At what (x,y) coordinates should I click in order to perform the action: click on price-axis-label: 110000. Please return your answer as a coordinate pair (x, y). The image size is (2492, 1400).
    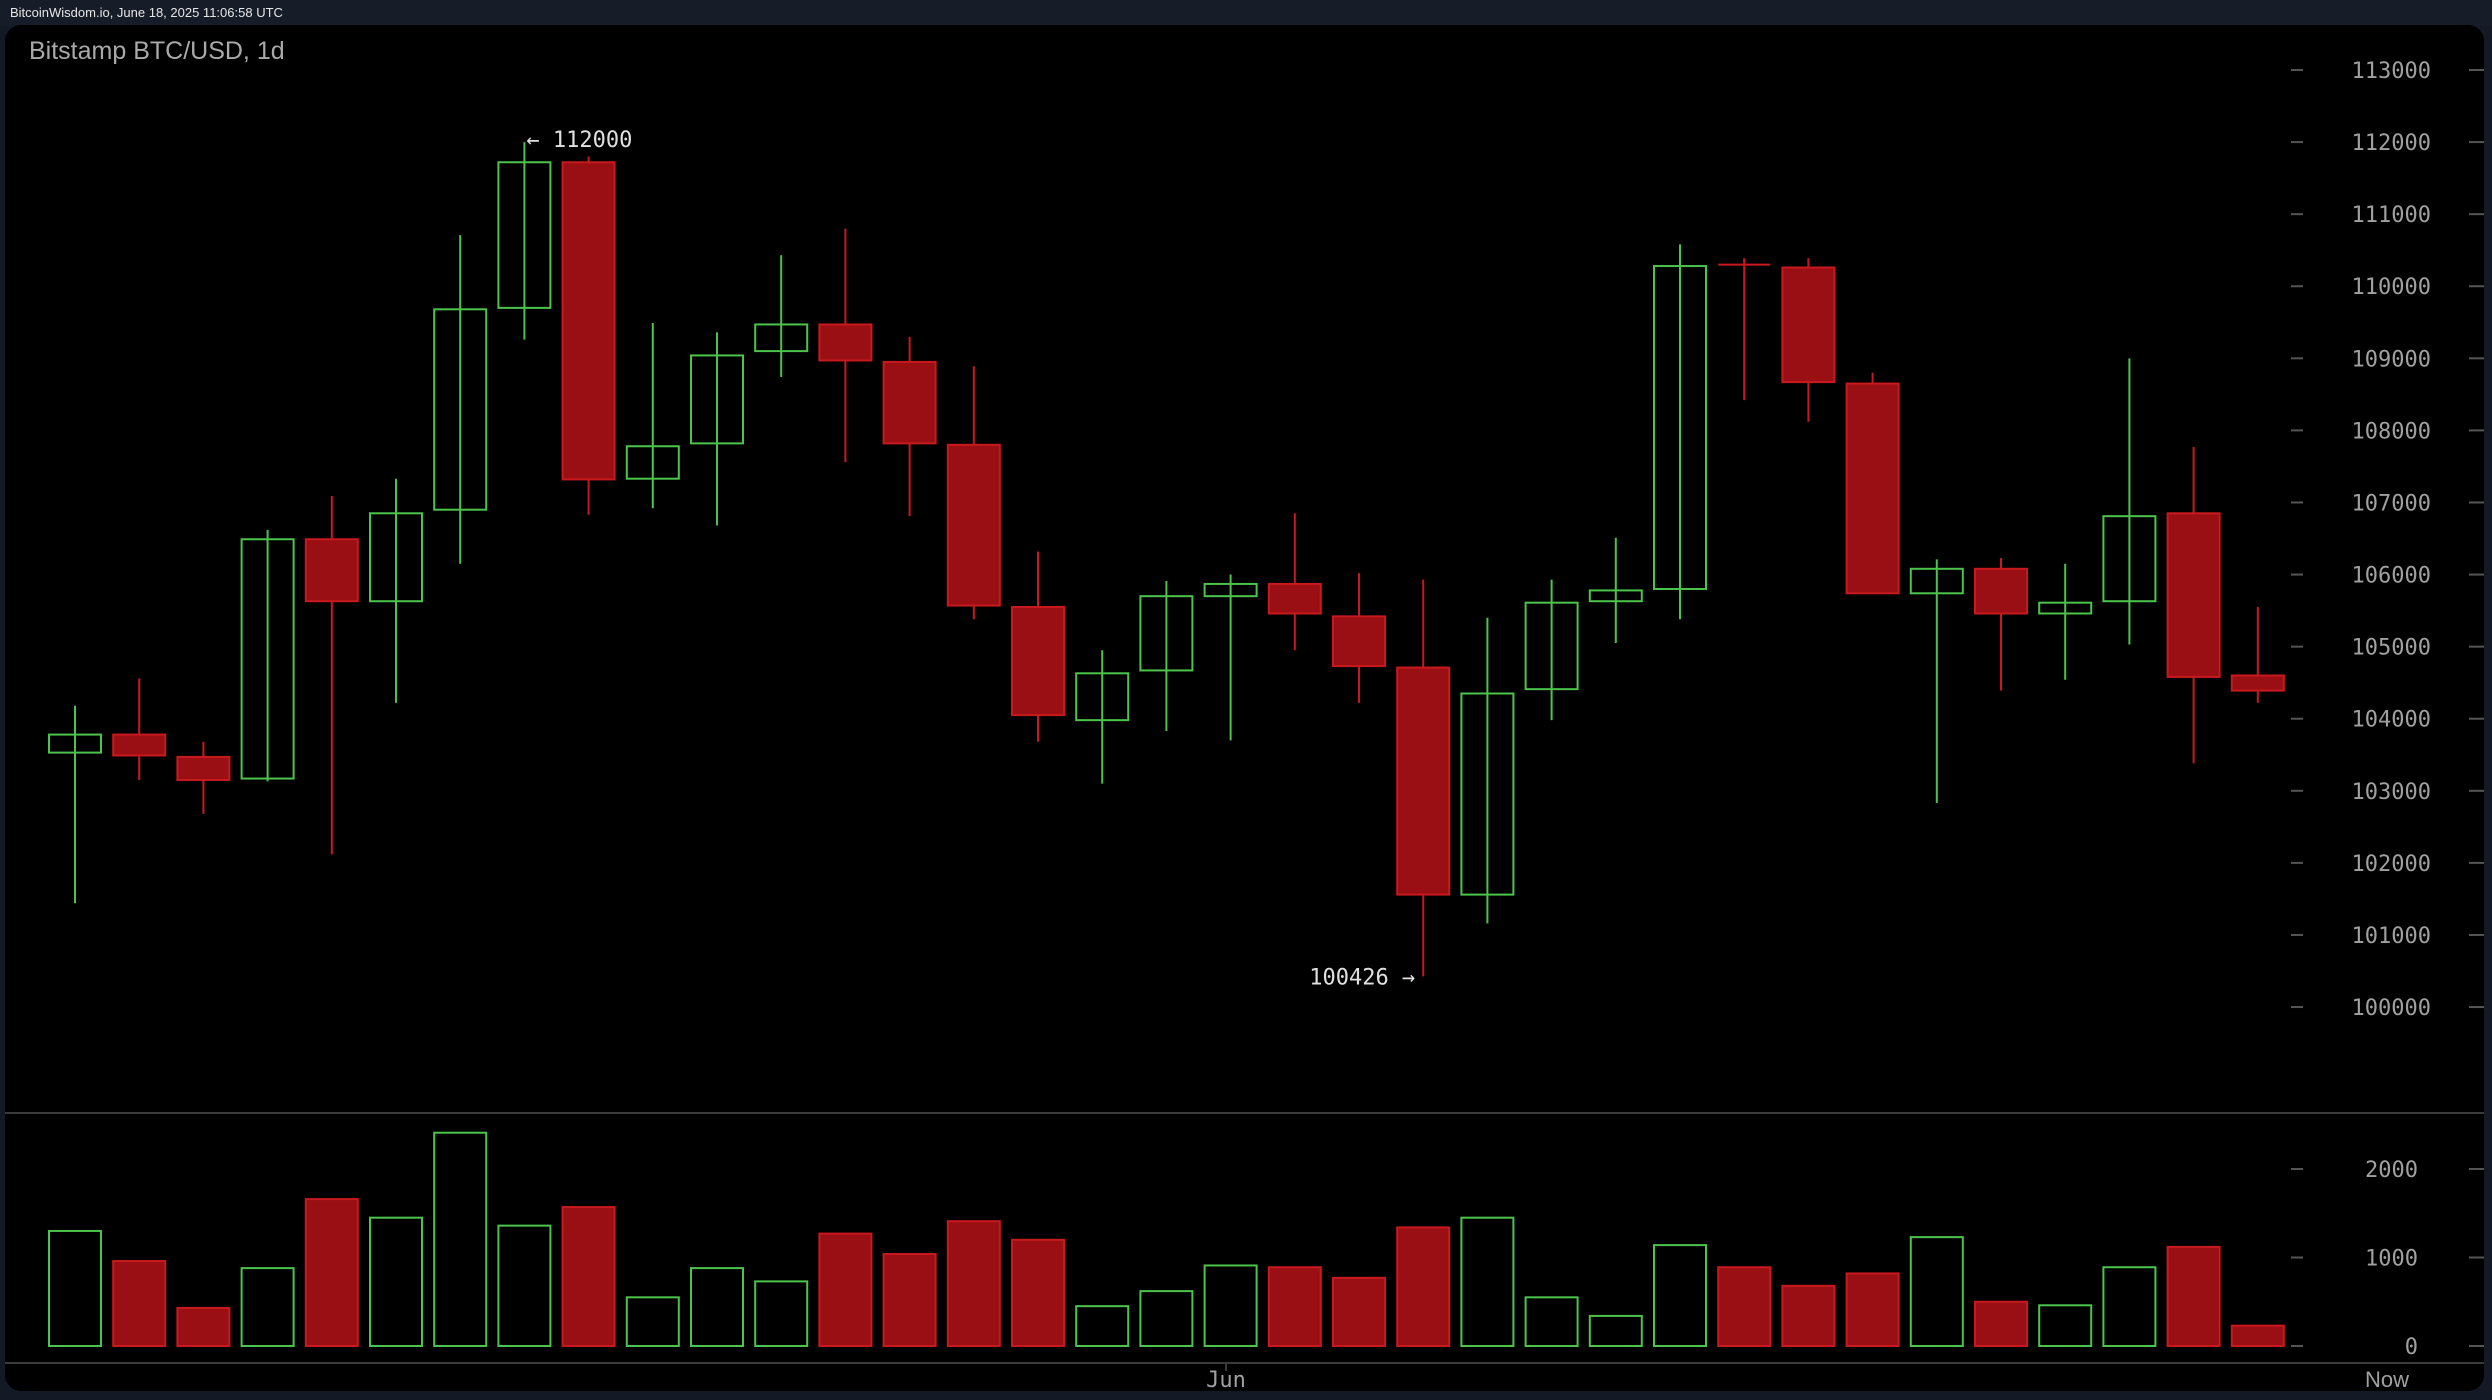
    Looking at the image, I should click on (2391, 287).